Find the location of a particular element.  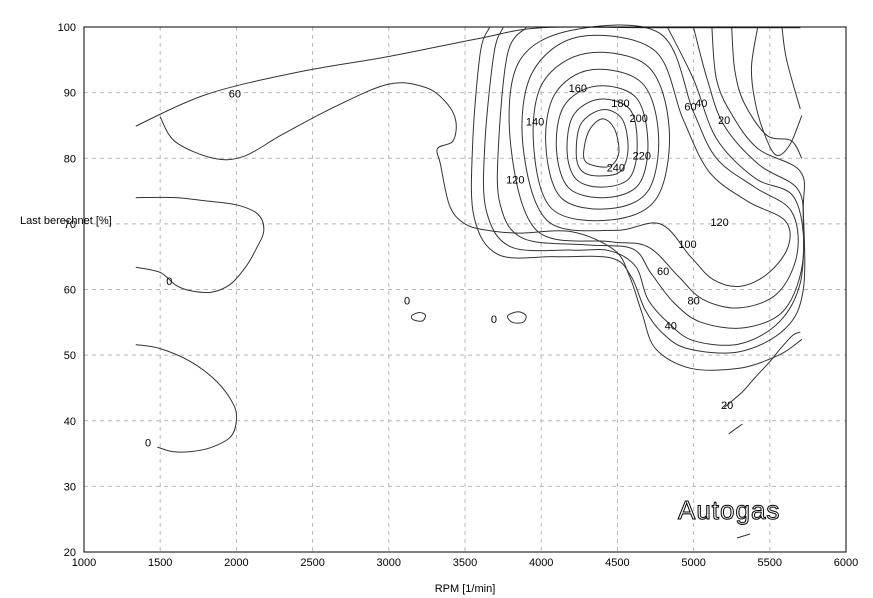

x-tick-label: 4000 is located at coordinates (541, 563).